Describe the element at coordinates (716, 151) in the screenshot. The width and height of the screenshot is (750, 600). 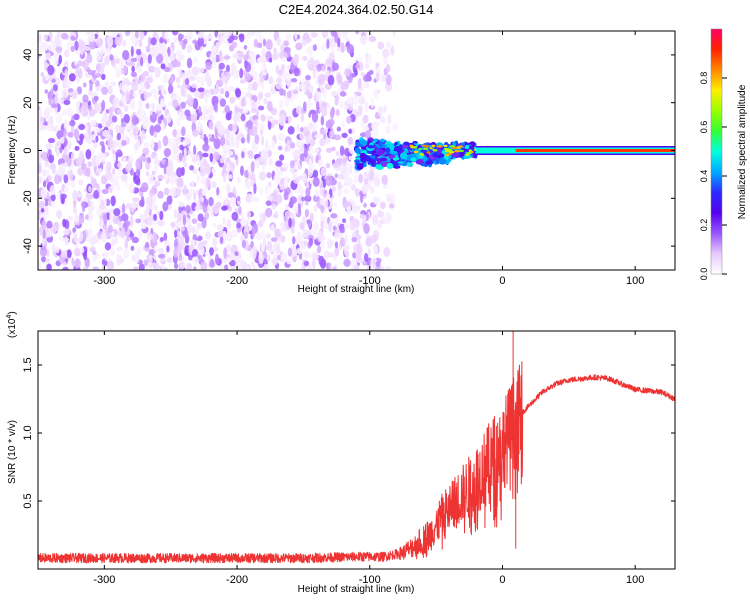
I see `colorbar-gradient` at that location.